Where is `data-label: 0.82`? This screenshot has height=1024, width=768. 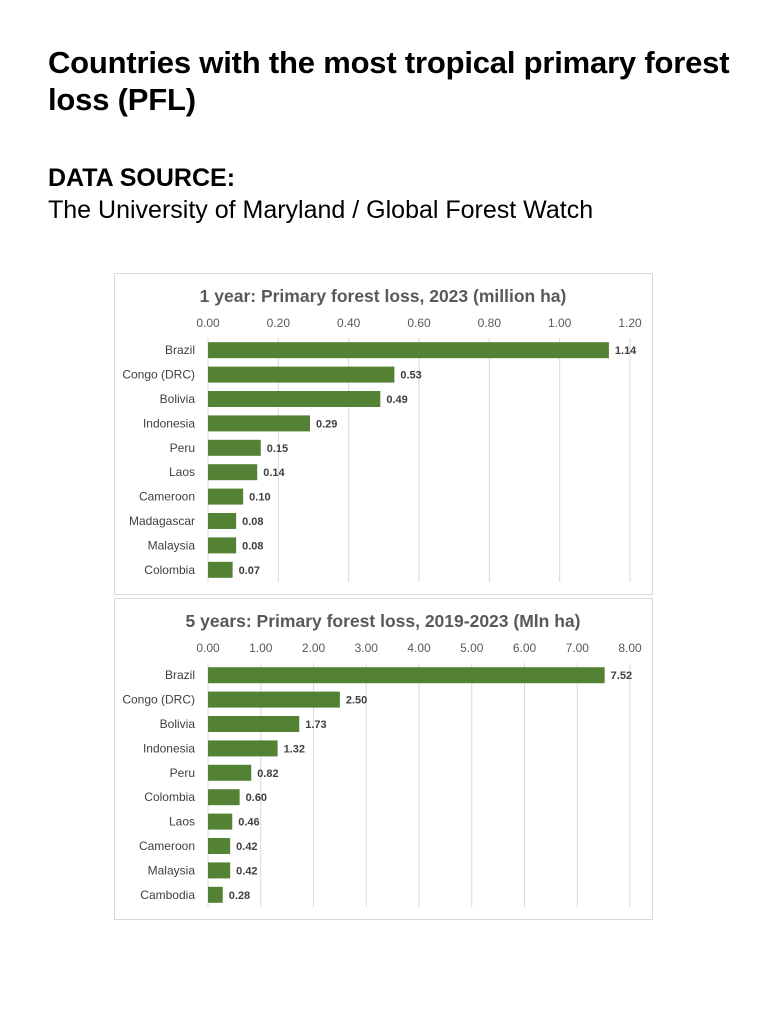 data-label: 0.82 is located at coordinates (267, 774).